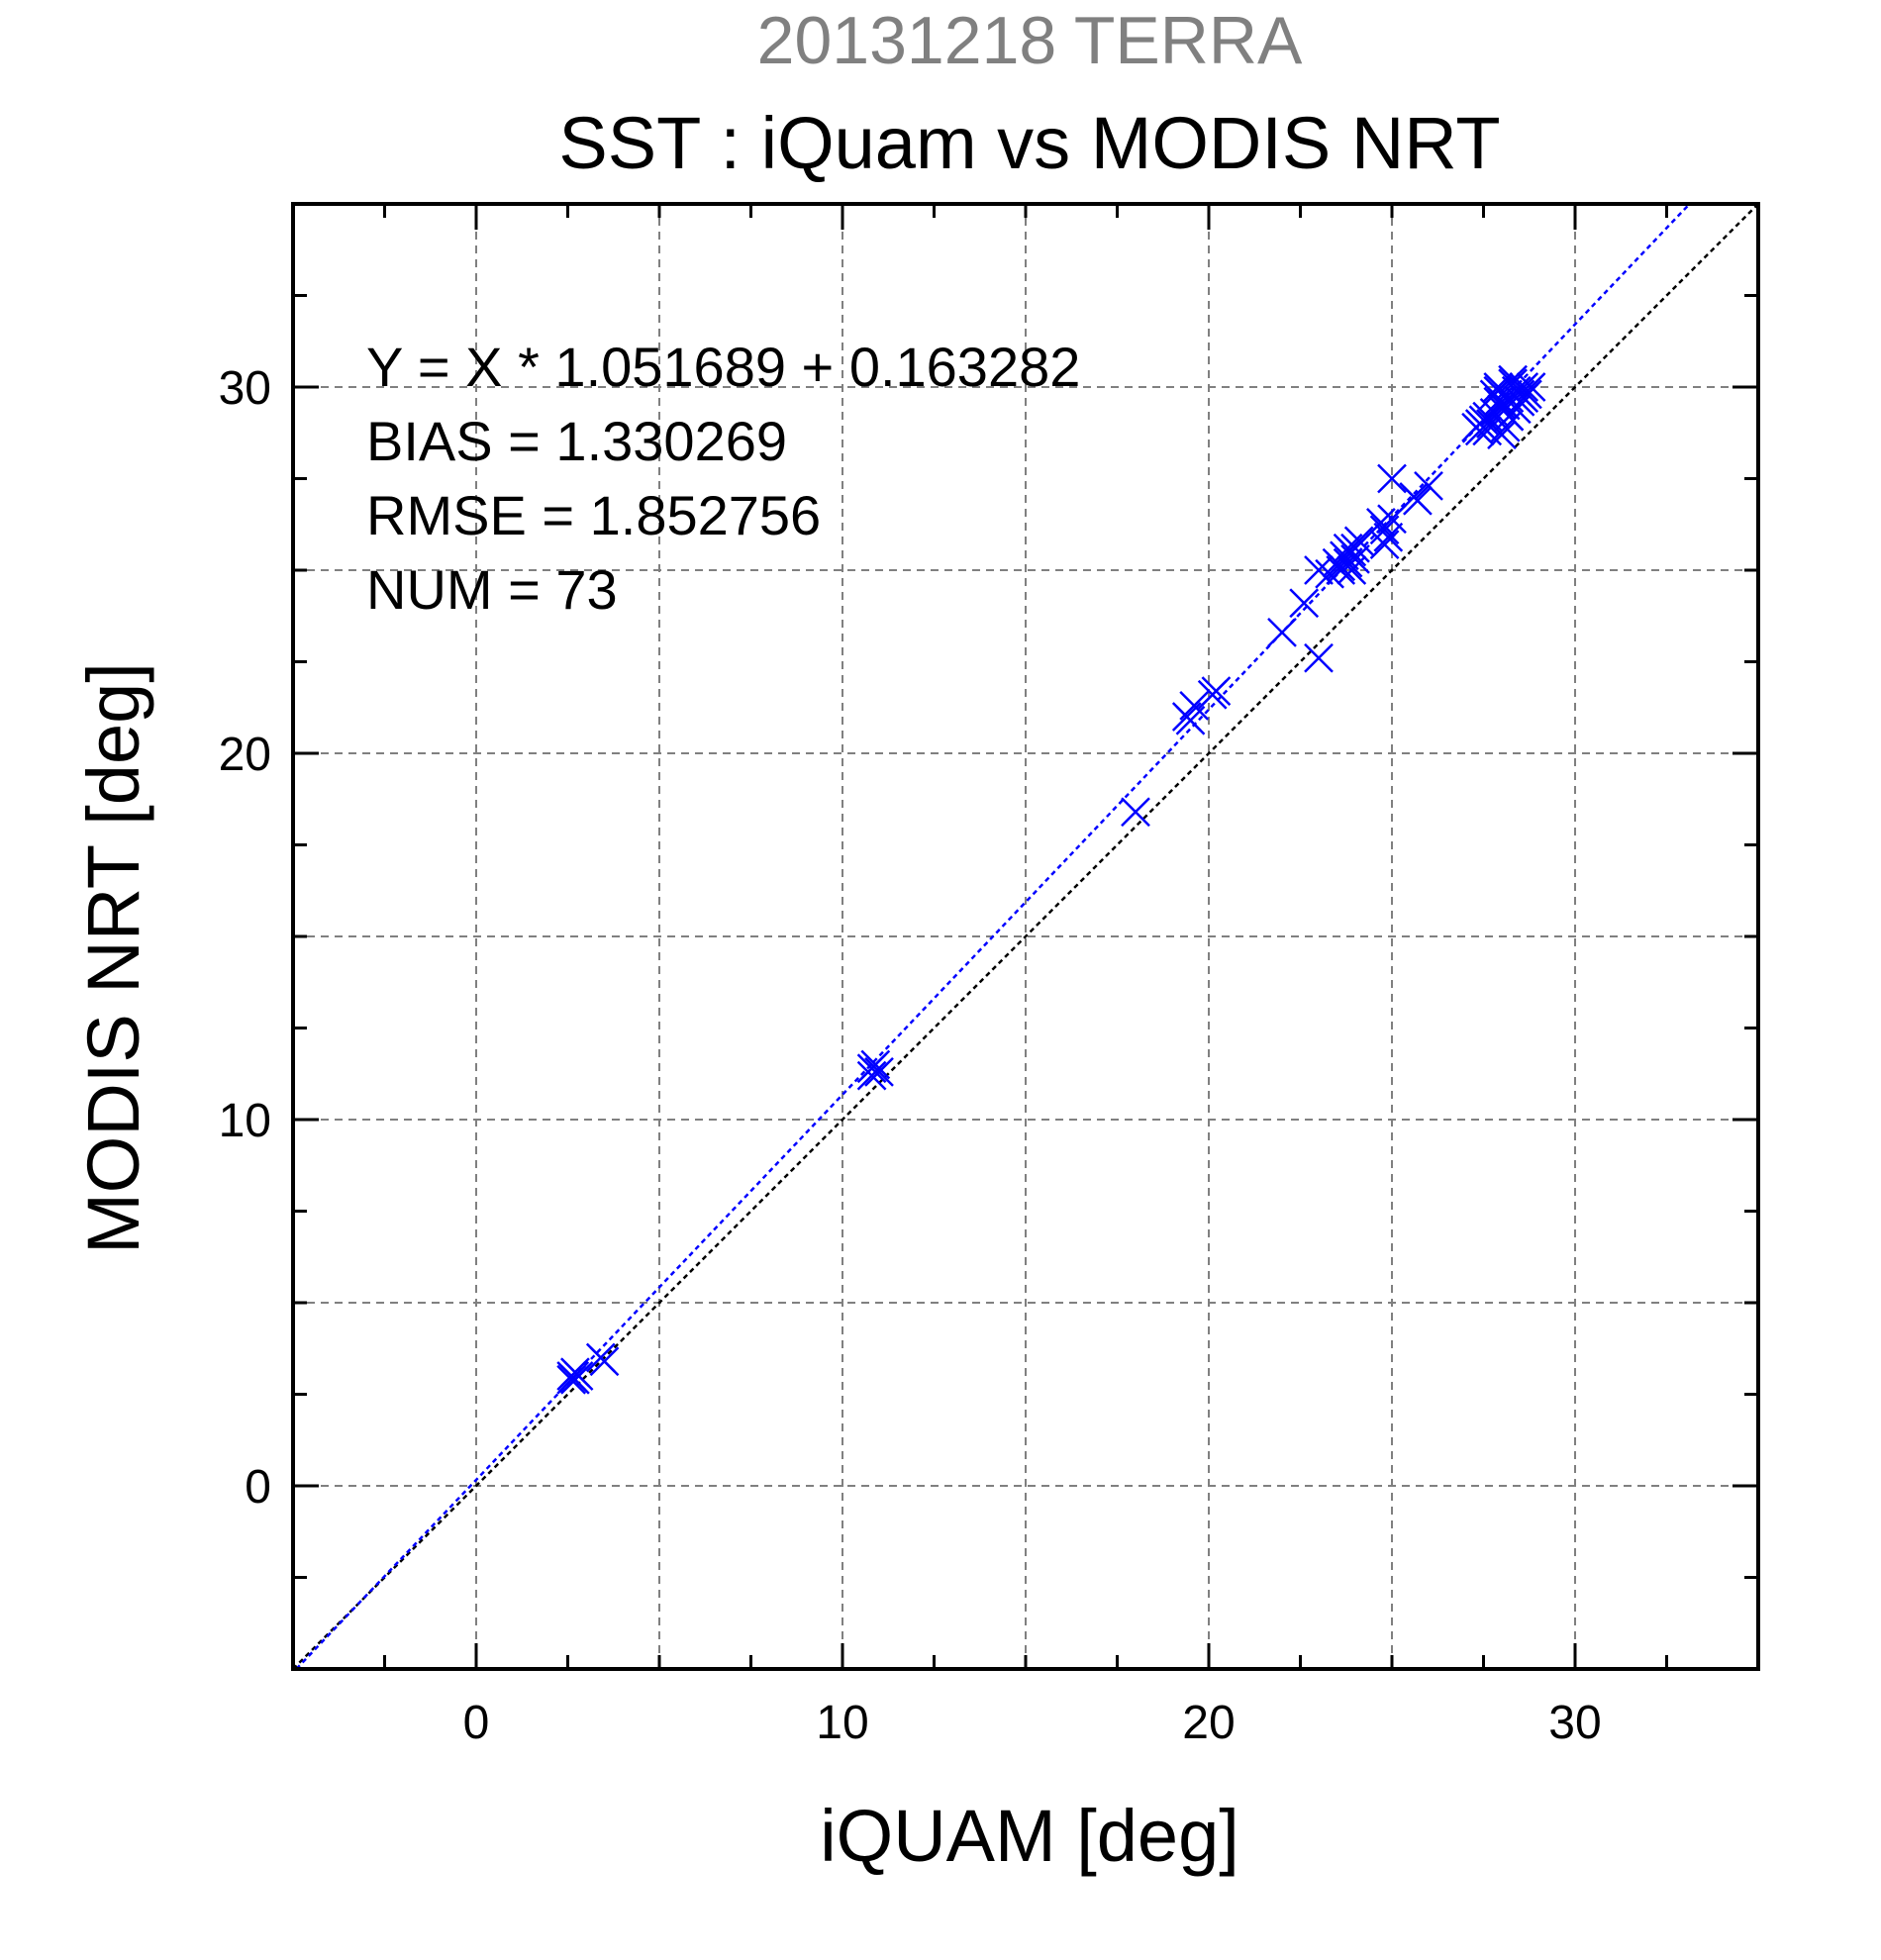  What do you see at coordinates (113, 958) in the screenshot?
I see `y-axis-label: MODIS NRT [deg]` at bounding box center [113, 958].